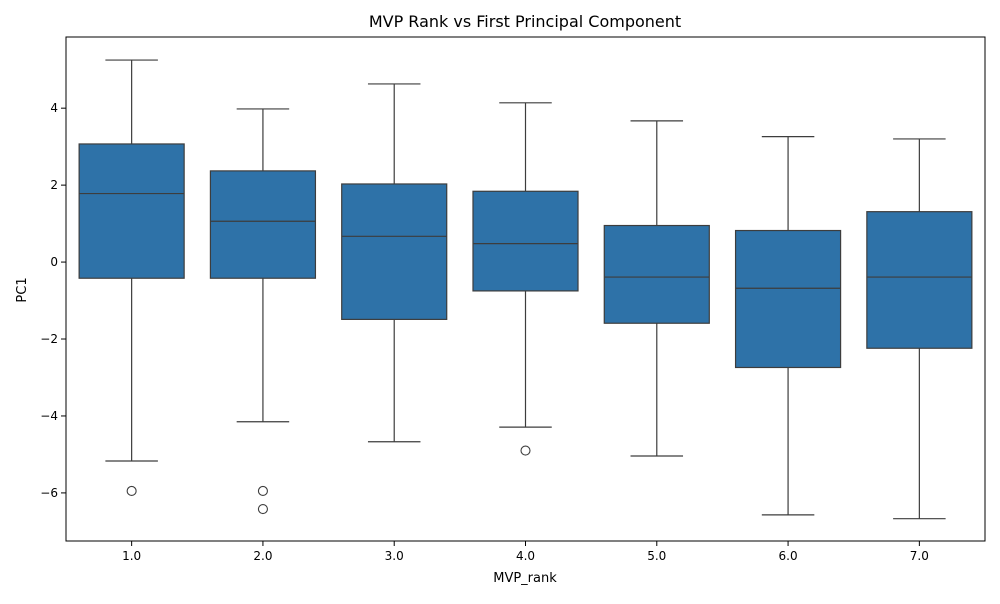 Image resolution: width=1000 pixels, height=604 pixels. I want to click on y-tick-label: 4, so click(54, 108).